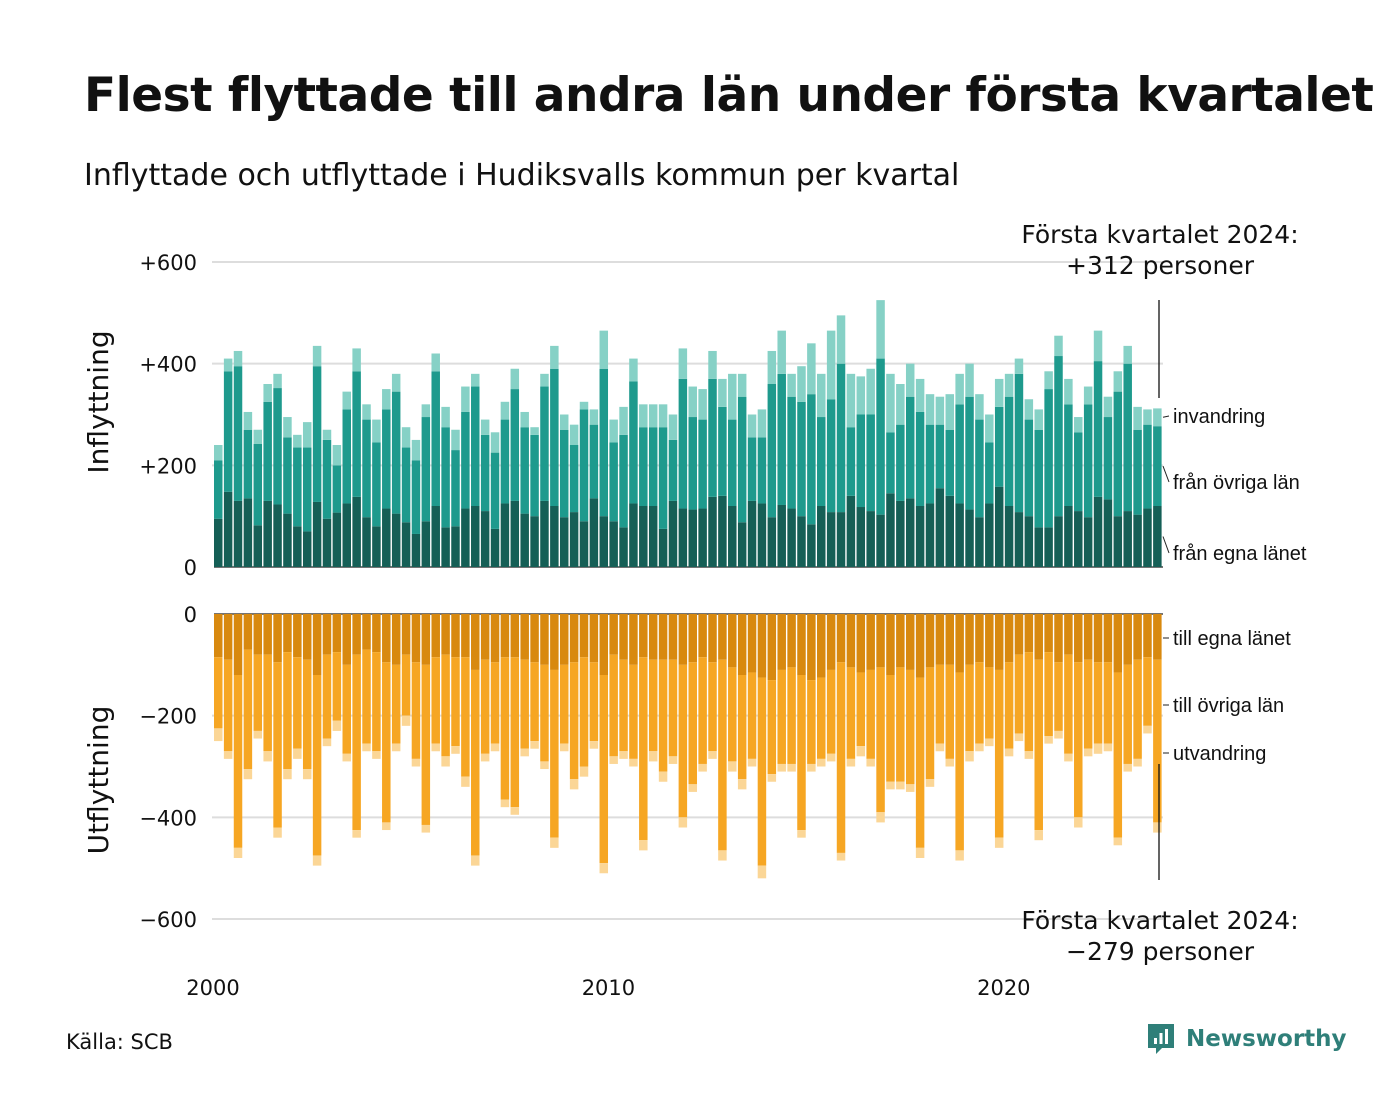 This screenshot has height=1120, width=1400. Describe the element at coordinates (608, 988) in the screenshot. I see `x-axis-ticks: 2000 2010 2020` at that location.